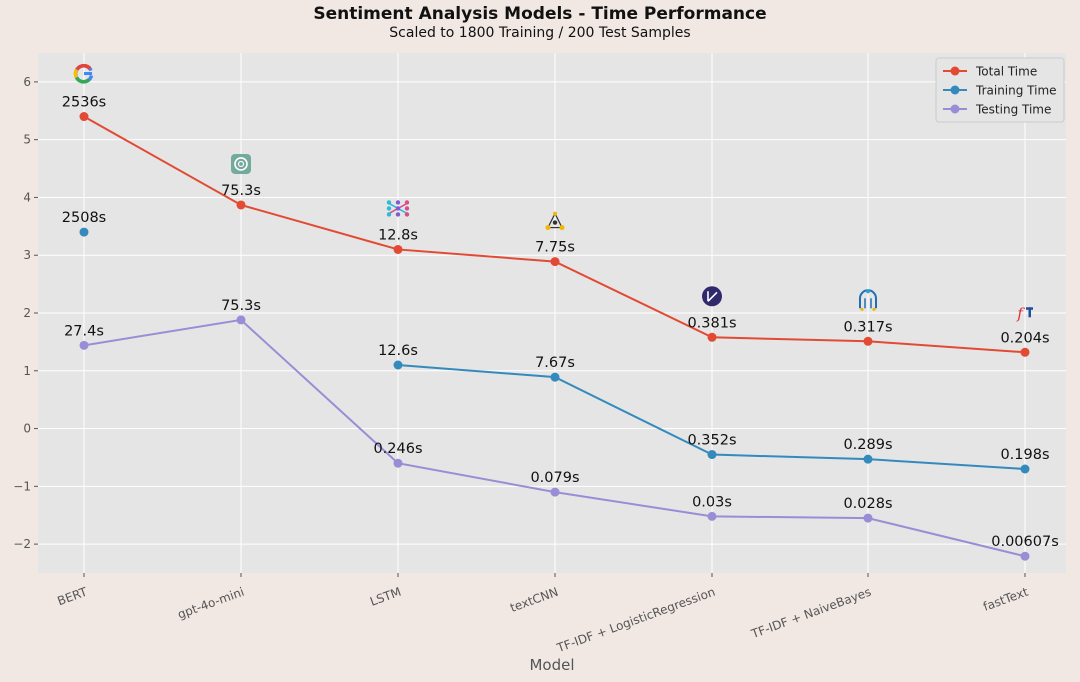  I want to click on openai-ring, so click(241, 164).